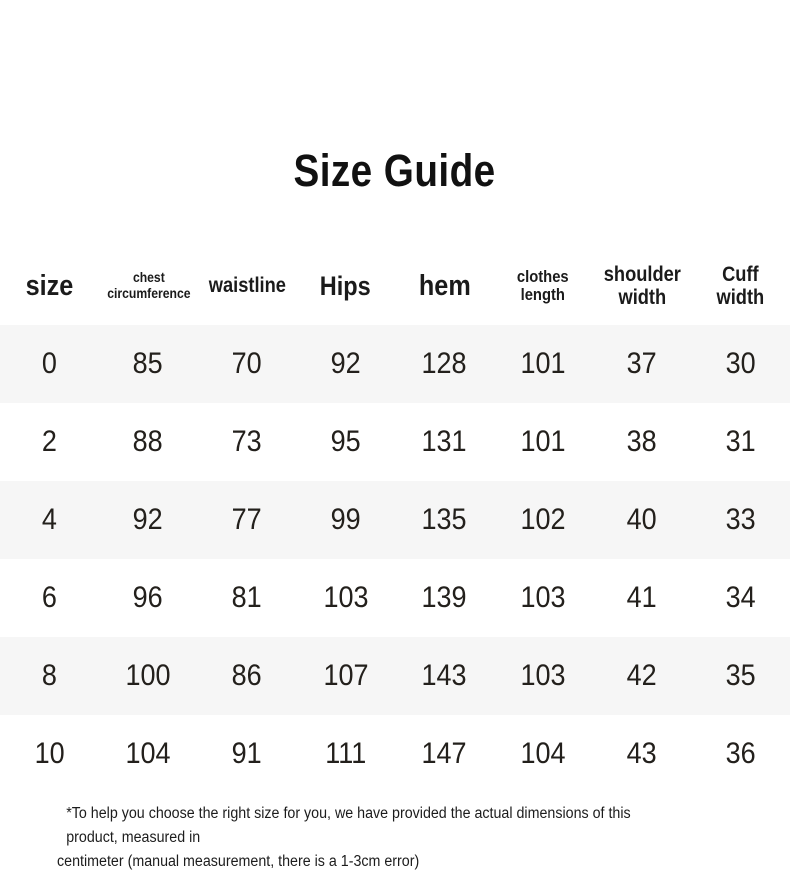 This screenshot has width=790, height=874. I want to click on cell-size: 0, so click(49, 364).